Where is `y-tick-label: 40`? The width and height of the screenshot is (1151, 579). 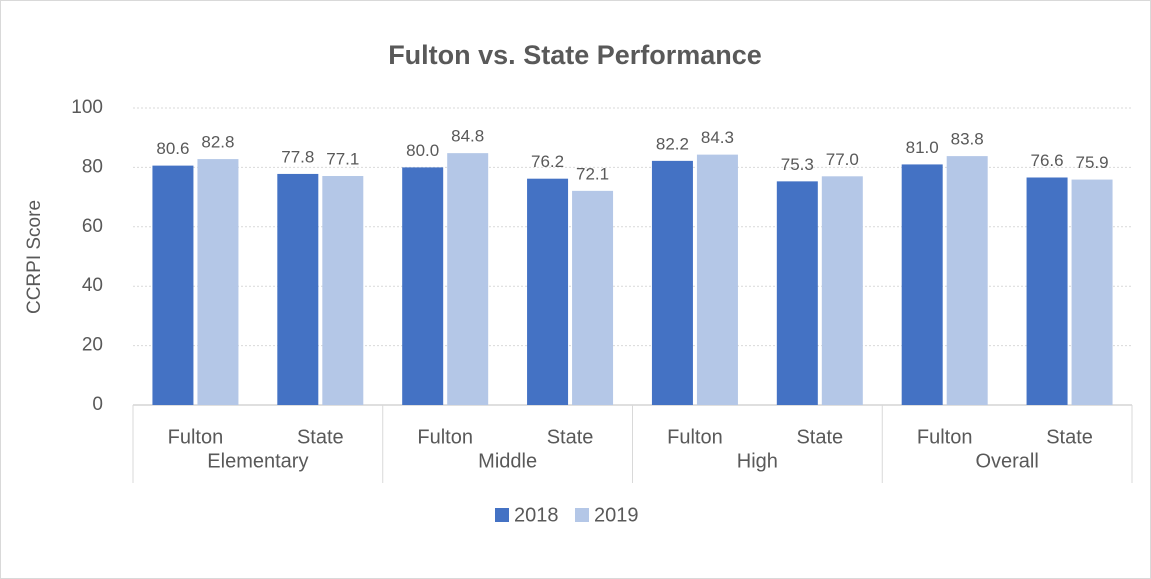 y-tick-label: 40 is located at coordinates (92, 285).